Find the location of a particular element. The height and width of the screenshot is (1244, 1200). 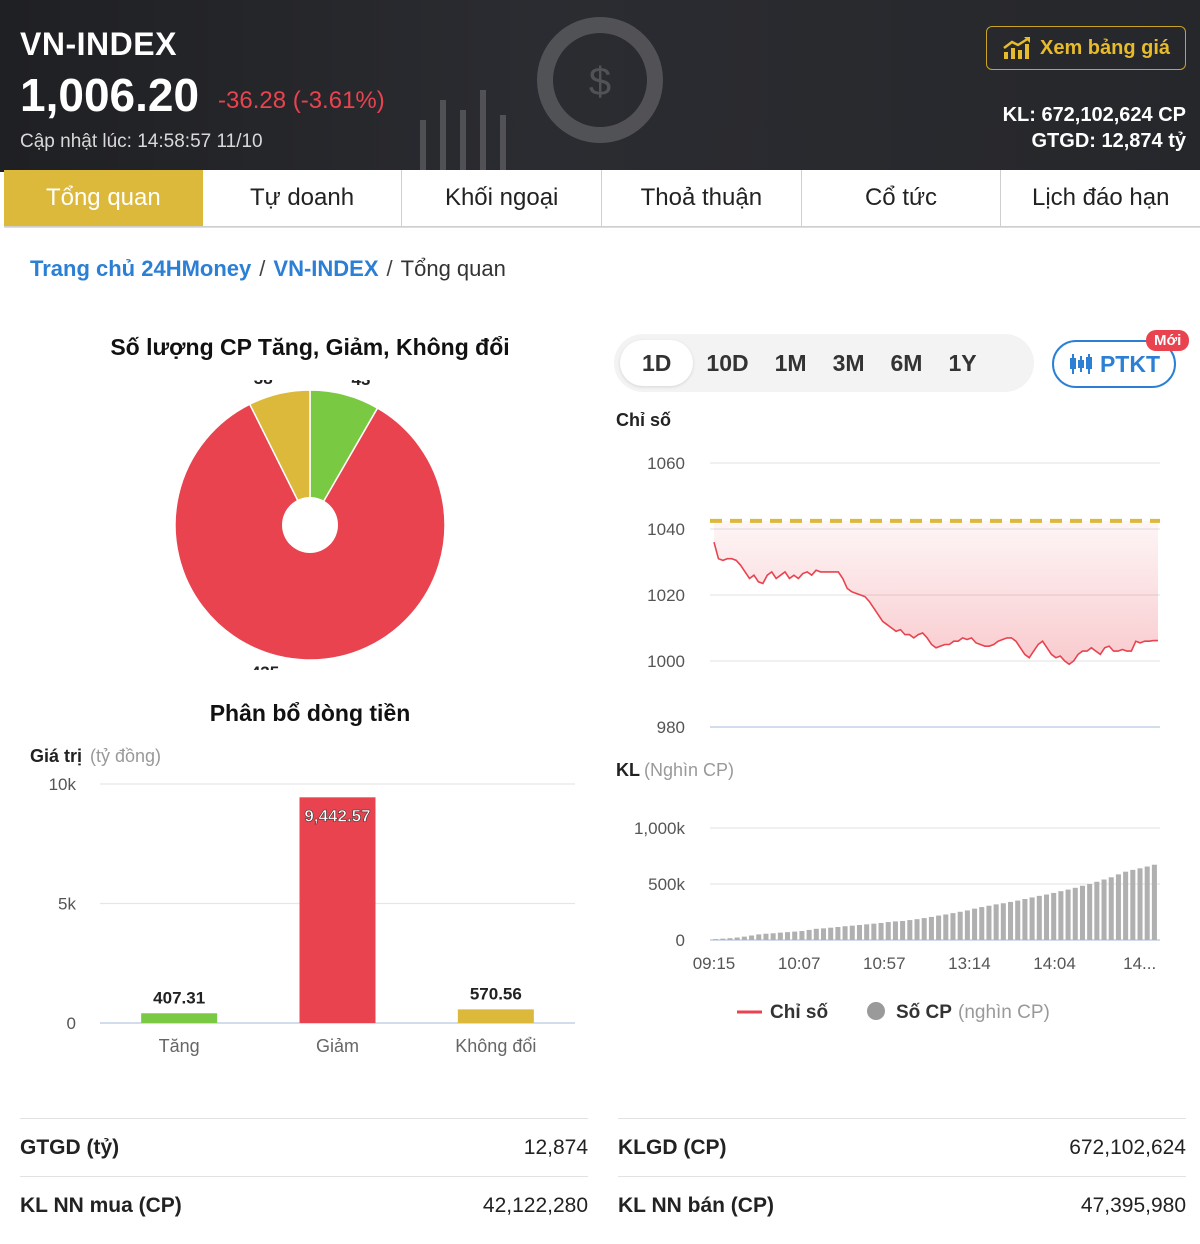

y-tick-label: 980 is located at coordinates (671, 727).